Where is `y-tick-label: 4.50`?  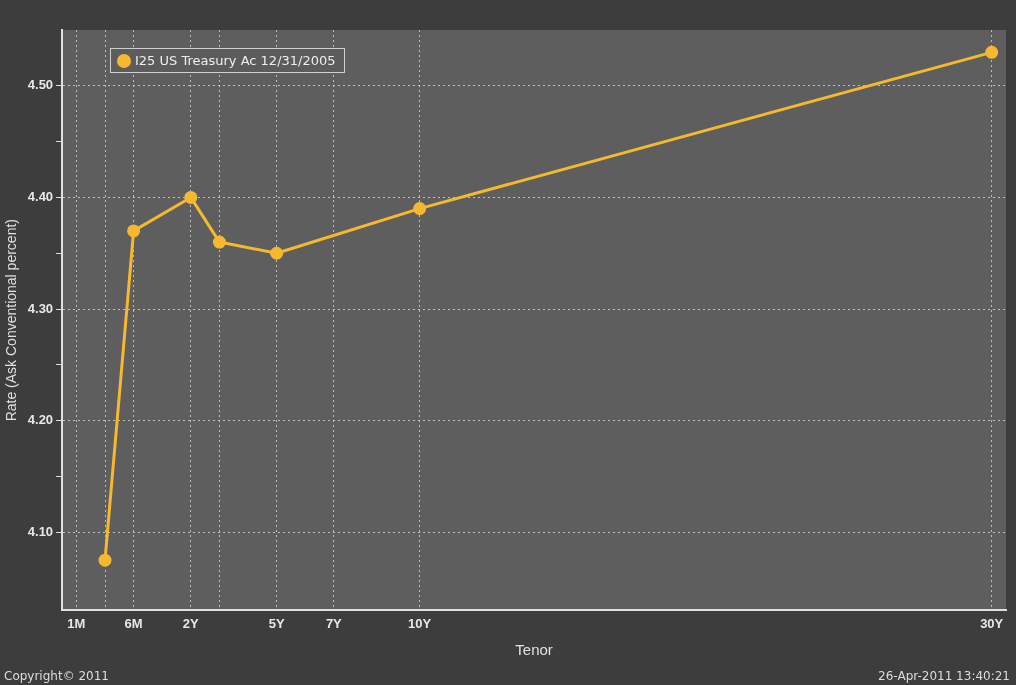 y-tick-label: 4.50 is located at coordinates (40, 85).